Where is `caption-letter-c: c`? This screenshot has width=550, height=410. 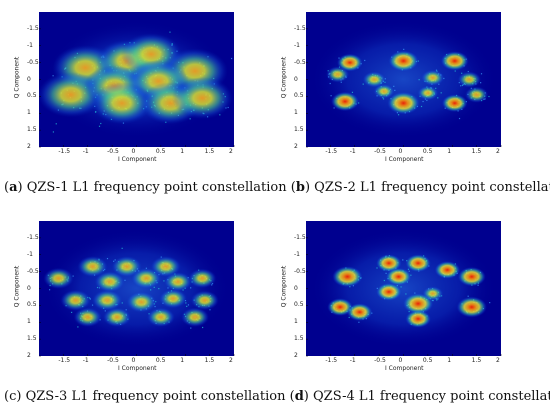
caption-letter-c: c is located at coordinates (13, 396).